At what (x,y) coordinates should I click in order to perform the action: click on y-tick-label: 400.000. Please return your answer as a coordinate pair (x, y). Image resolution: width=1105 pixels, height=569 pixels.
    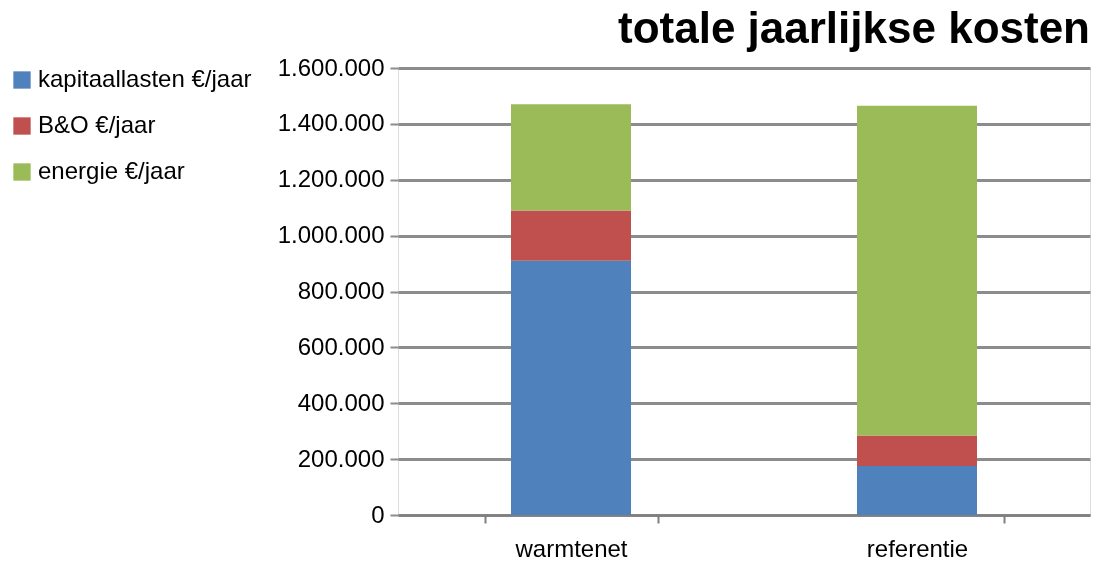
    Looking at the image, I should click on (341, 402).